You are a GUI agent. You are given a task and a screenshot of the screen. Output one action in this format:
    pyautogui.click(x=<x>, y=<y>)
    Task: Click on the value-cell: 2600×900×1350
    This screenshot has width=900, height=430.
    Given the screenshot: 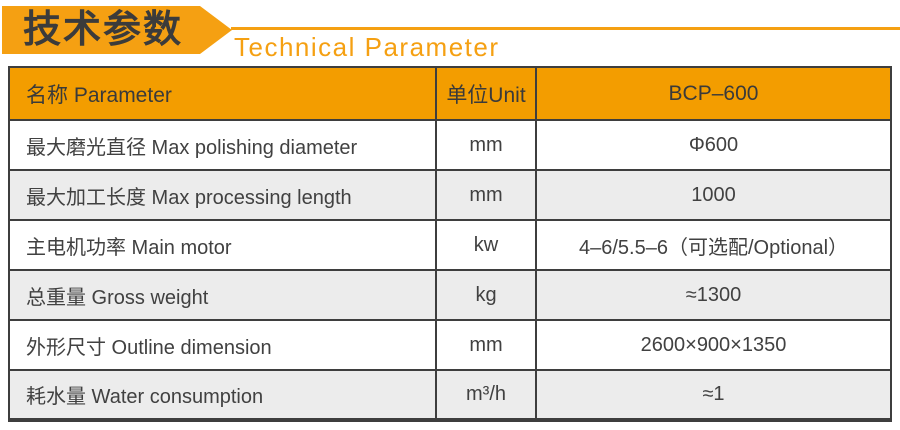 What is the action you would take?
    pyautogui.click(x=713, y=345)
    